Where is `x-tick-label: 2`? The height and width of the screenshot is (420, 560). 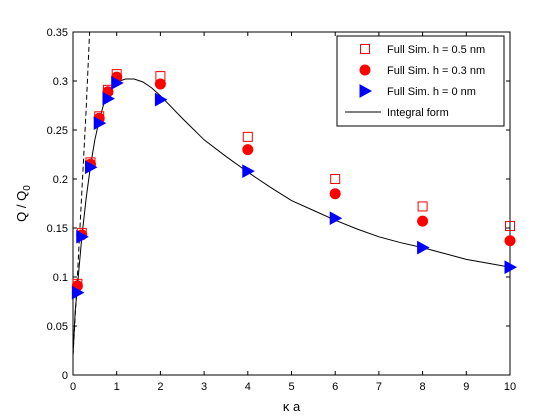 x-tick-label: 2 is located at coordinates (160, 387).